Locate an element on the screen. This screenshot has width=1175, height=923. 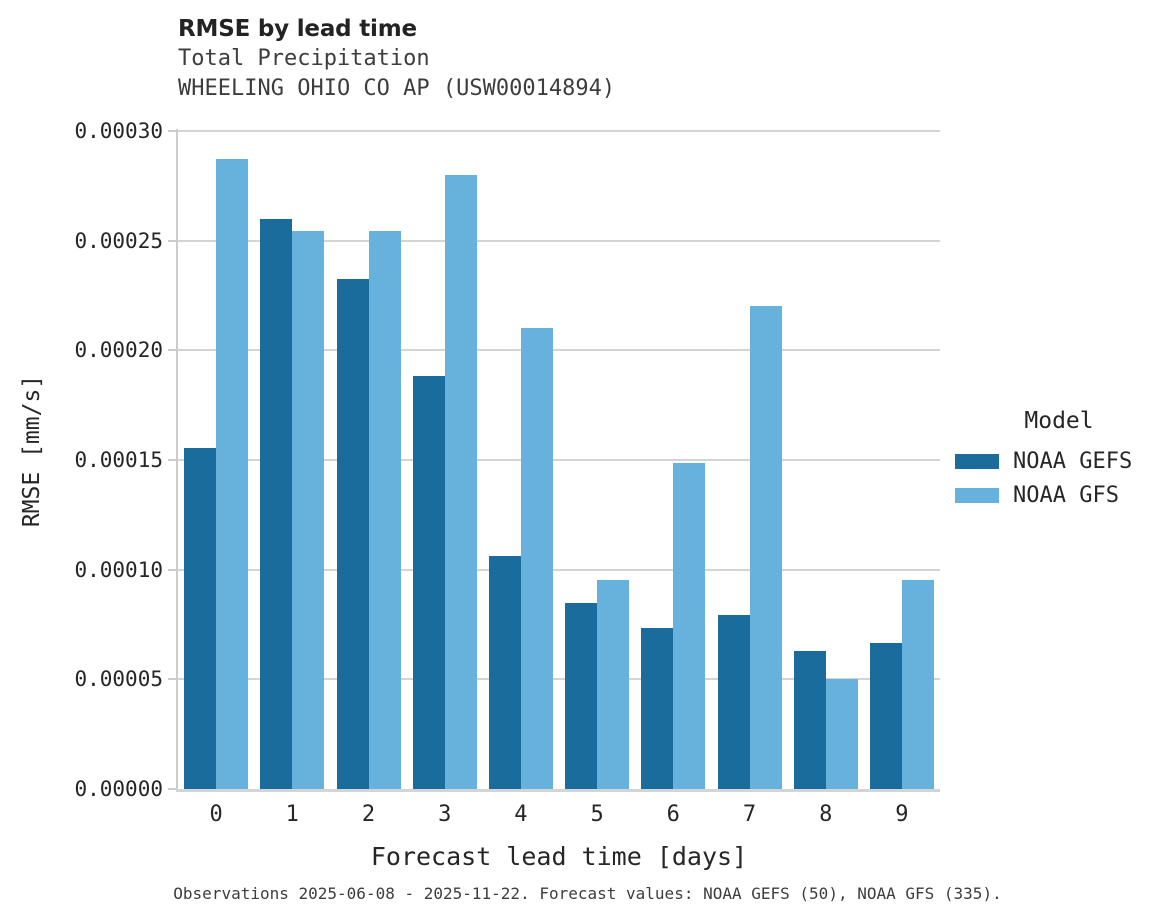
y-axis-tick-label: 0.00005 is located at coordinates (118, 679).